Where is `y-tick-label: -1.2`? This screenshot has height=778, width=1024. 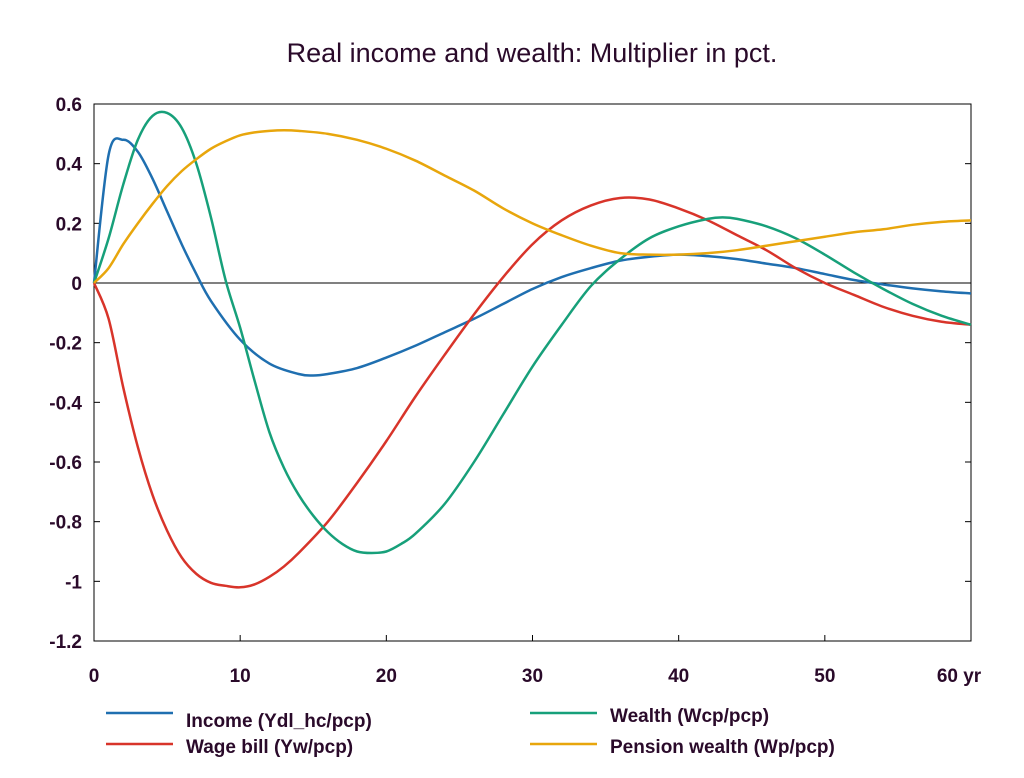
y-tick-label: -1.2 is located at coordinates (65, 642).